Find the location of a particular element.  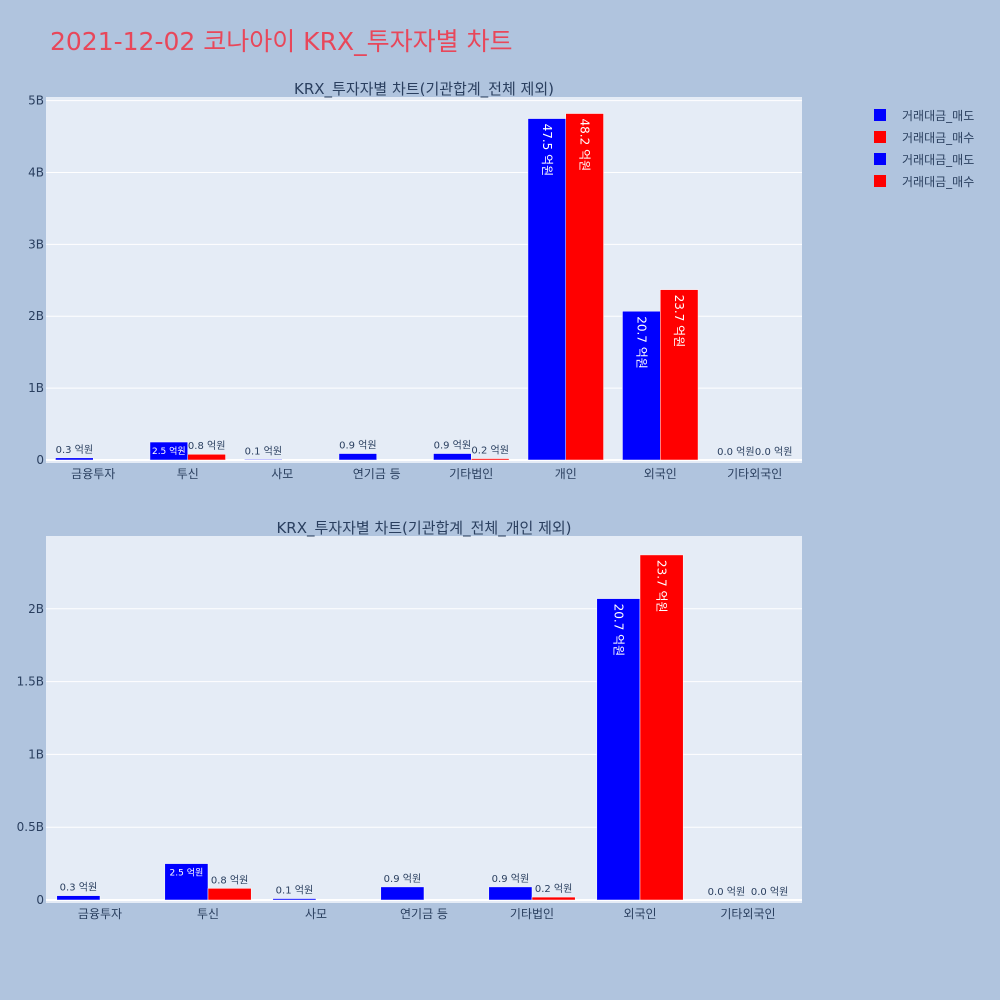

y-tick-label: 3B is located at coordinates (36, 244).